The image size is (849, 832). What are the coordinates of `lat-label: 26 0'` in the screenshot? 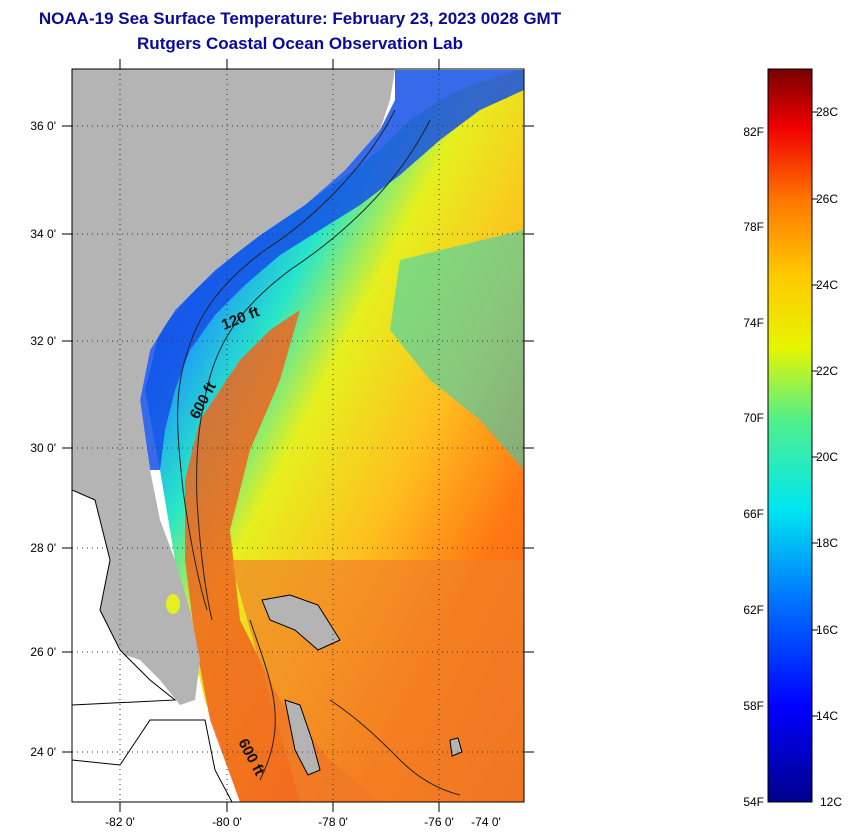 It's located at (43, 652).